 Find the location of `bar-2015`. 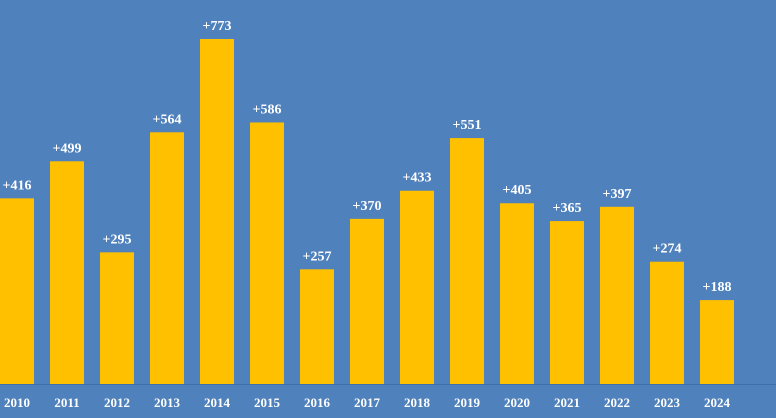

bar-2015 is located at coordinates (267, 253).